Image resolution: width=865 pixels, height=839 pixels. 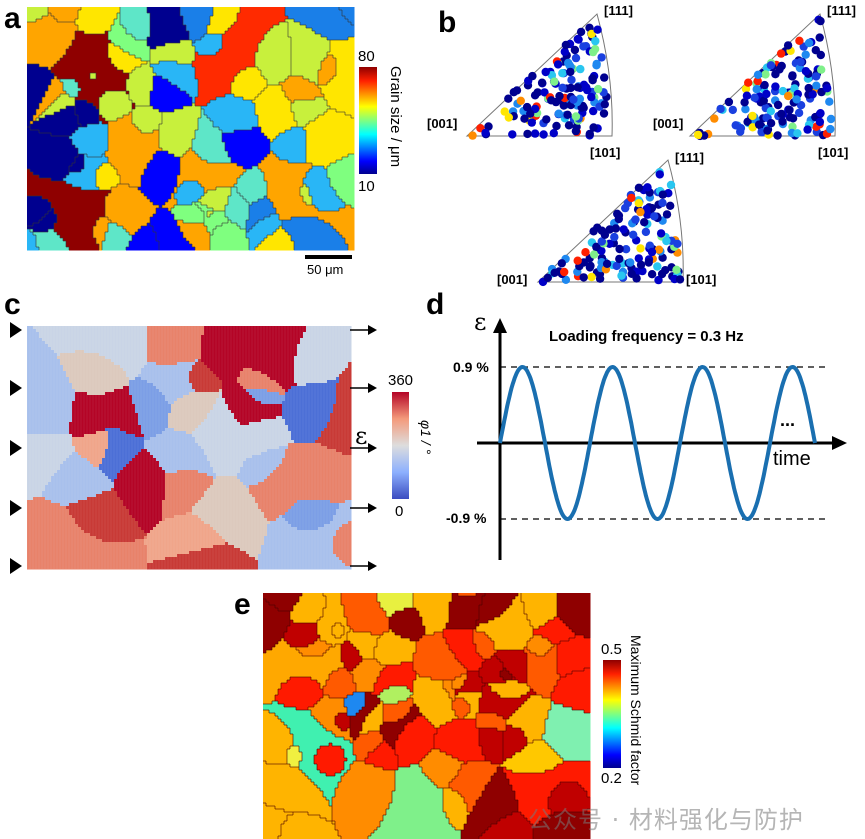 I want to click on panel-e-colorbar-title: Maximum Schmid factor, so click(x=636, y=710).